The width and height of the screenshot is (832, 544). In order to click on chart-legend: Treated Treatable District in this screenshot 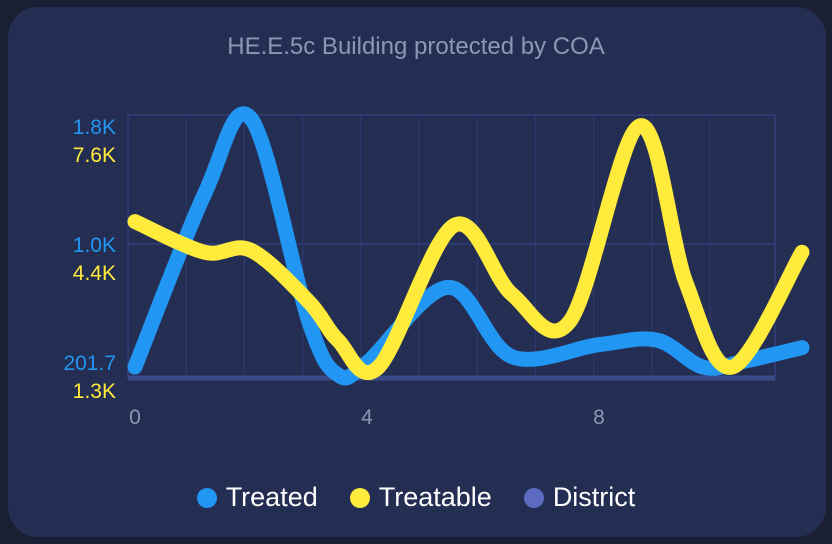, I will do `click(416, 497)`.